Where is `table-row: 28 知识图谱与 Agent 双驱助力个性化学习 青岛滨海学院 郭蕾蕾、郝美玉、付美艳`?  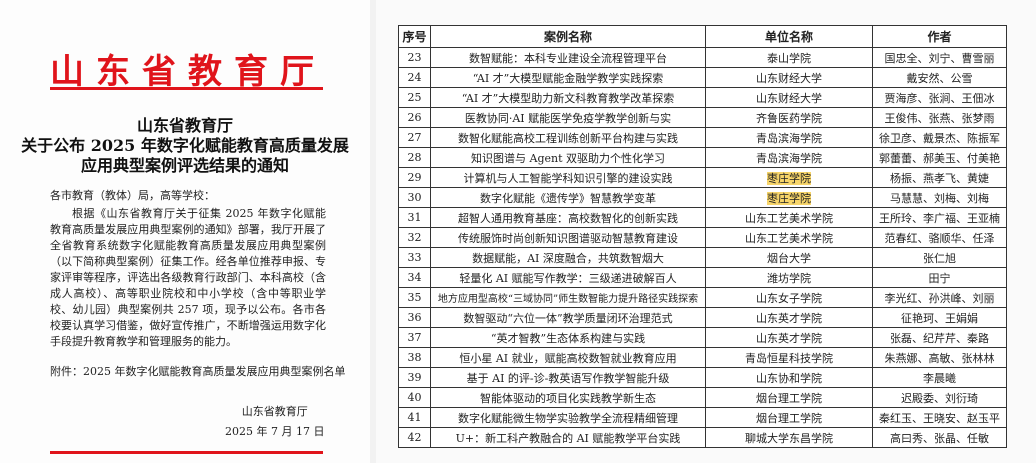 table-row: 28 知识图谱与 Agent 双驱助力个性化学习 青岛滨海学院 郭蕾蕾、郝美玉、付美艳 is located at coordinates (702, 157).